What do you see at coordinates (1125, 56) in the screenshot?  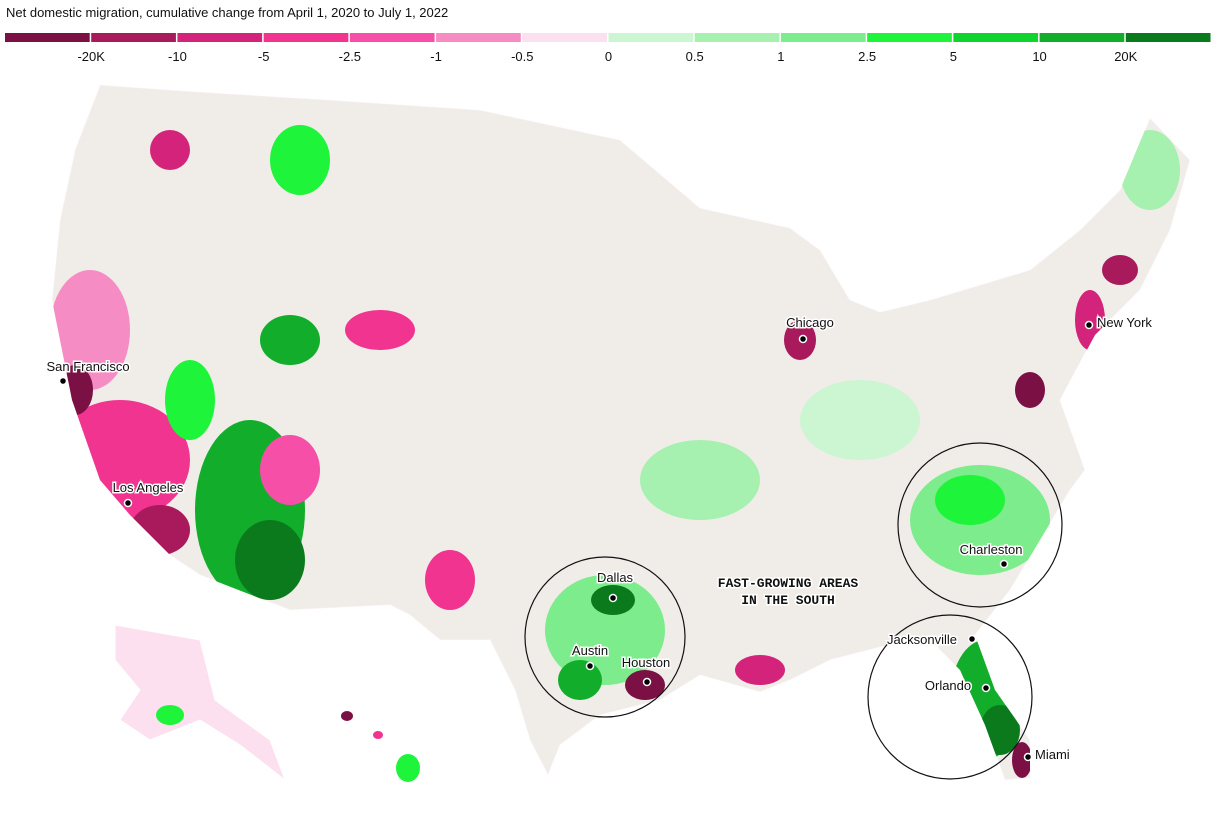 I see `legend-label: 20K` at bounding box center [1125, 56].